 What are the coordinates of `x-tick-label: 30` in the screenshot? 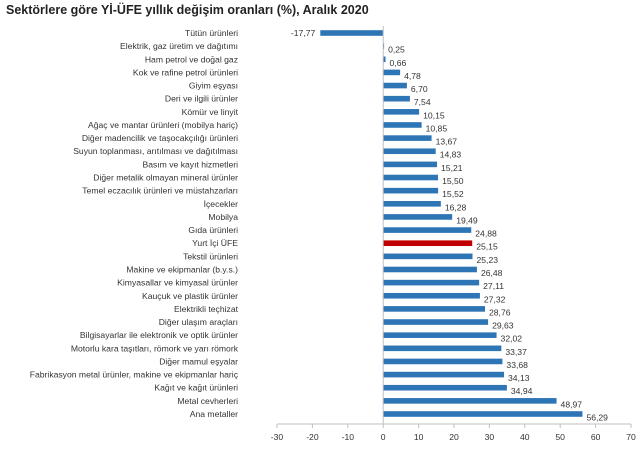 It's located at (490, 437).